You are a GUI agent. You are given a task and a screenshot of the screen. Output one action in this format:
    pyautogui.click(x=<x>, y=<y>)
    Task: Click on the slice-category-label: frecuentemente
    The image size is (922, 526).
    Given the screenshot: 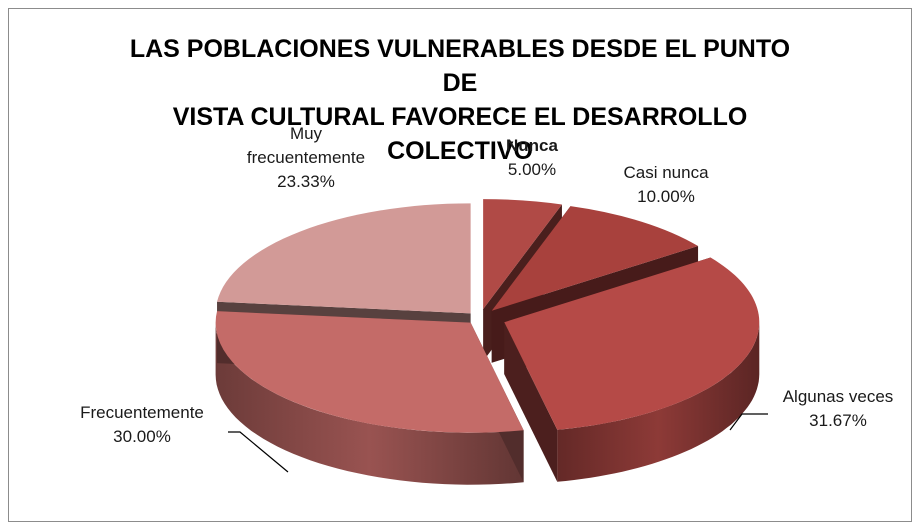 What is the action you would take?
    pyautogui.click(x=306, y=157)
    